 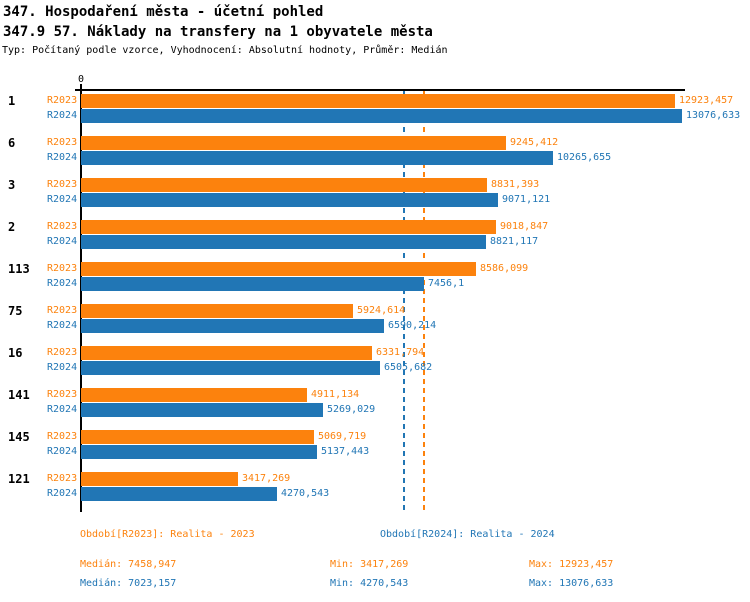 I want to click on bar-row-r2024: R2024 8821,117, so click(x=398, y=242).